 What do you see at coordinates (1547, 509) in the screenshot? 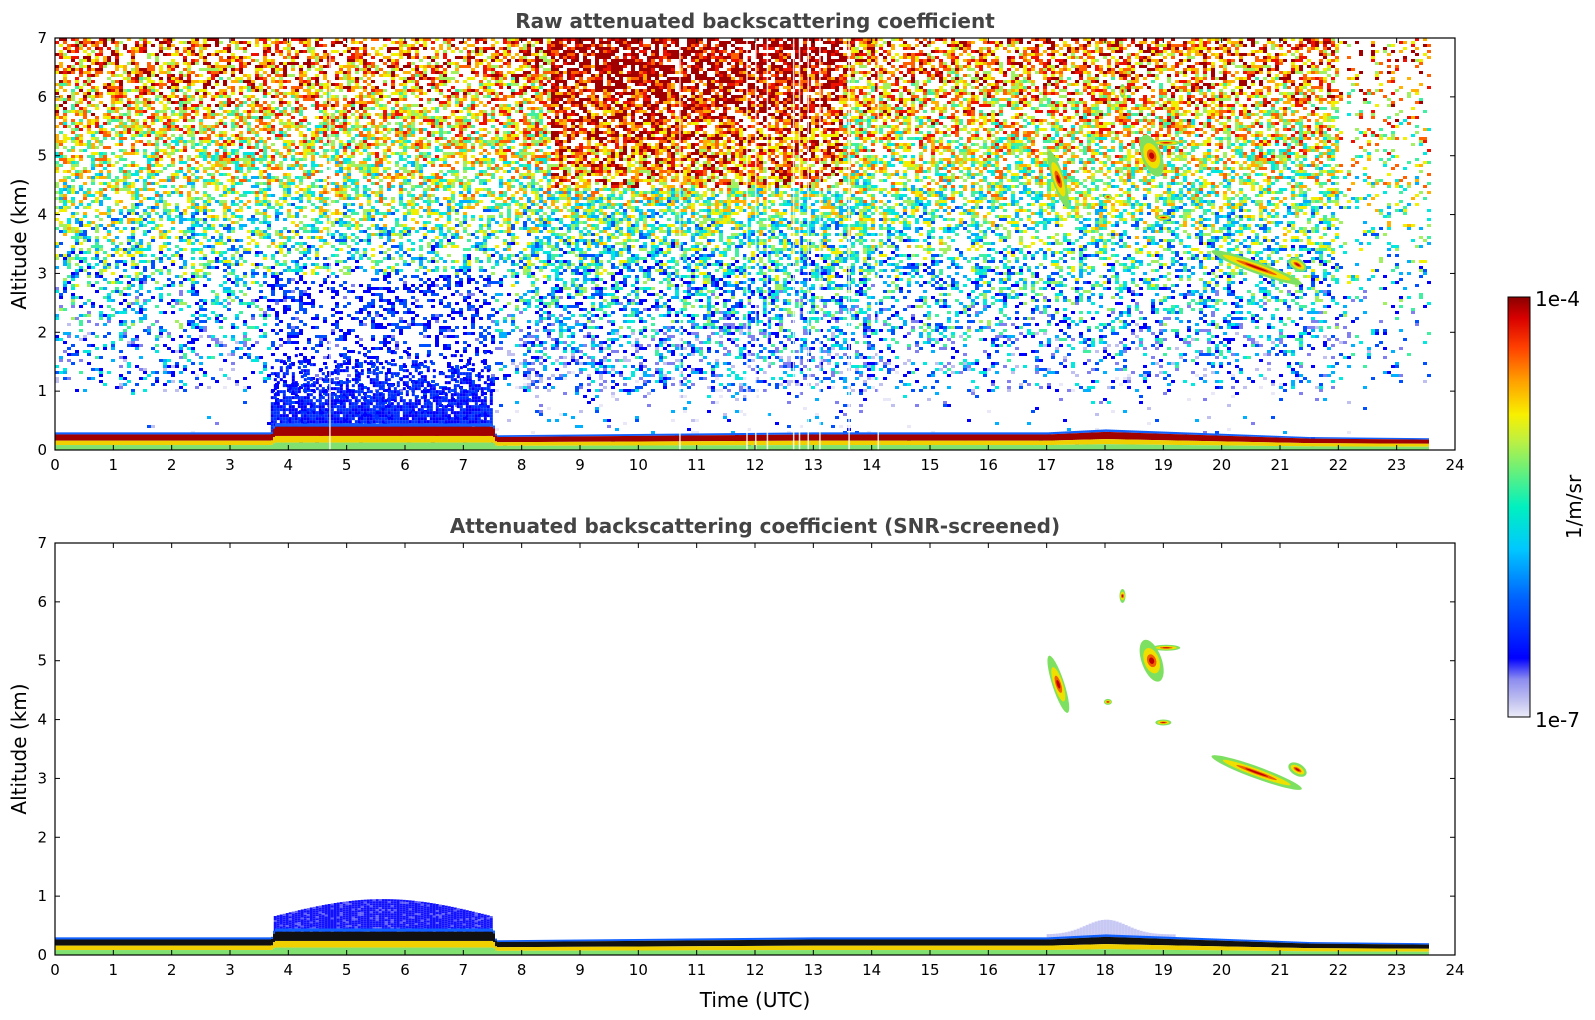
I see `colorbar: 1e-4 1e-7 1/m/sr` at bounding box center [1547, 509].